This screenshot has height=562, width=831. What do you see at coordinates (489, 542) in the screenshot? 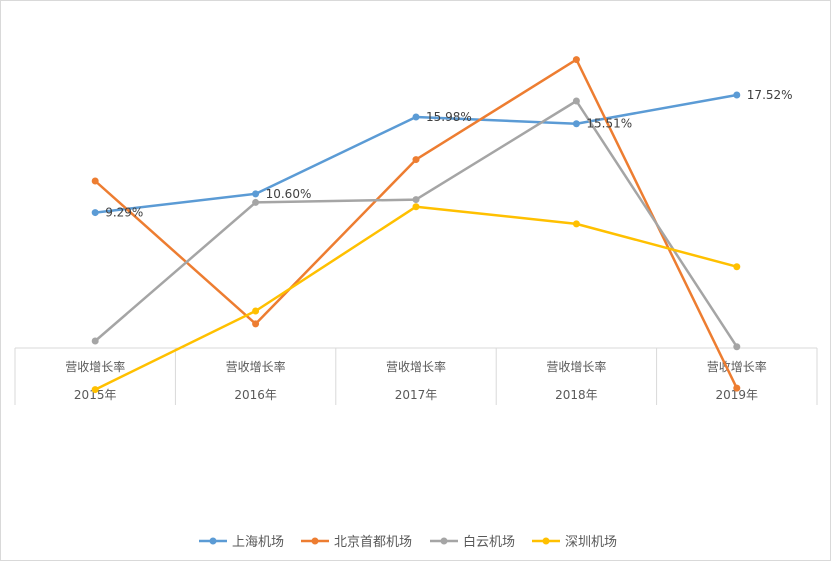
I see `legend-label: 白云机场` at bounding box center [489, 542].